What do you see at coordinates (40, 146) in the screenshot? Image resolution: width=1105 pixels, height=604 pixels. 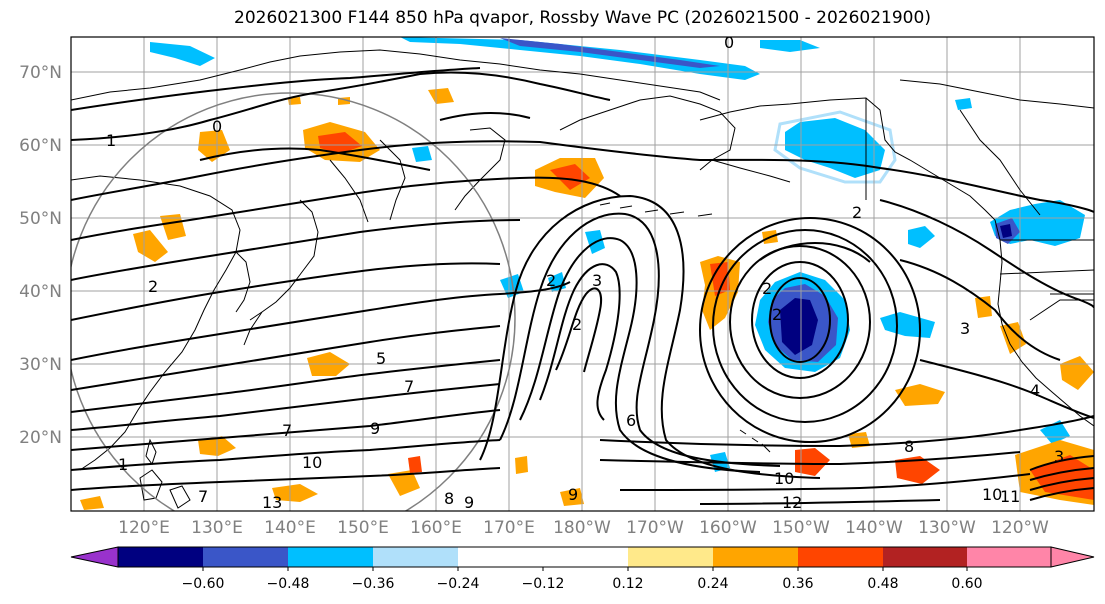 I see `lat-label-60n: 60°N` at bounding box center [40, 146].